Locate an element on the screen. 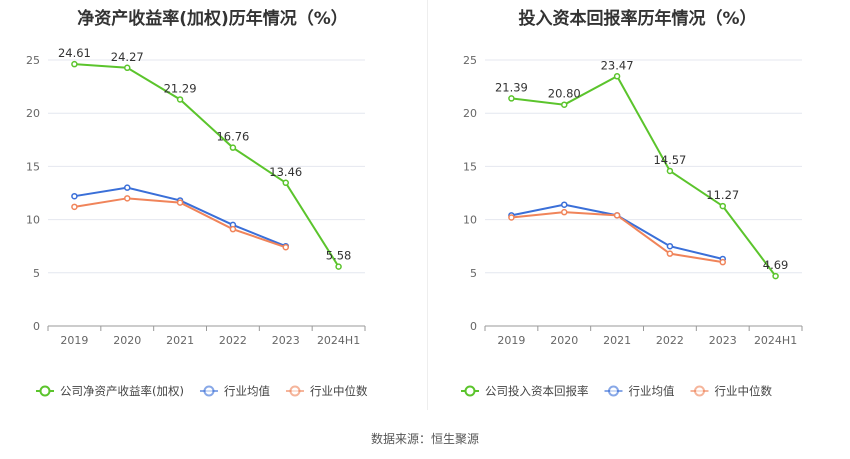 The height and width of the screenshot is (459, 850). data-label: 13.46 is located at coordinates (285, 172).